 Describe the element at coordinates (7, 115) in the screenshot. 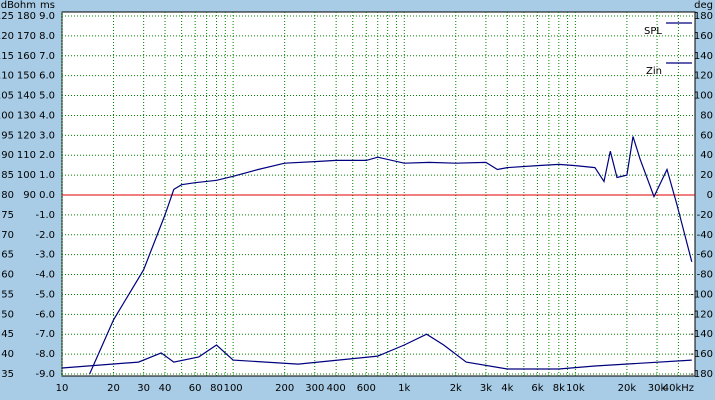

I see `y-tick-label: 100` at that location.